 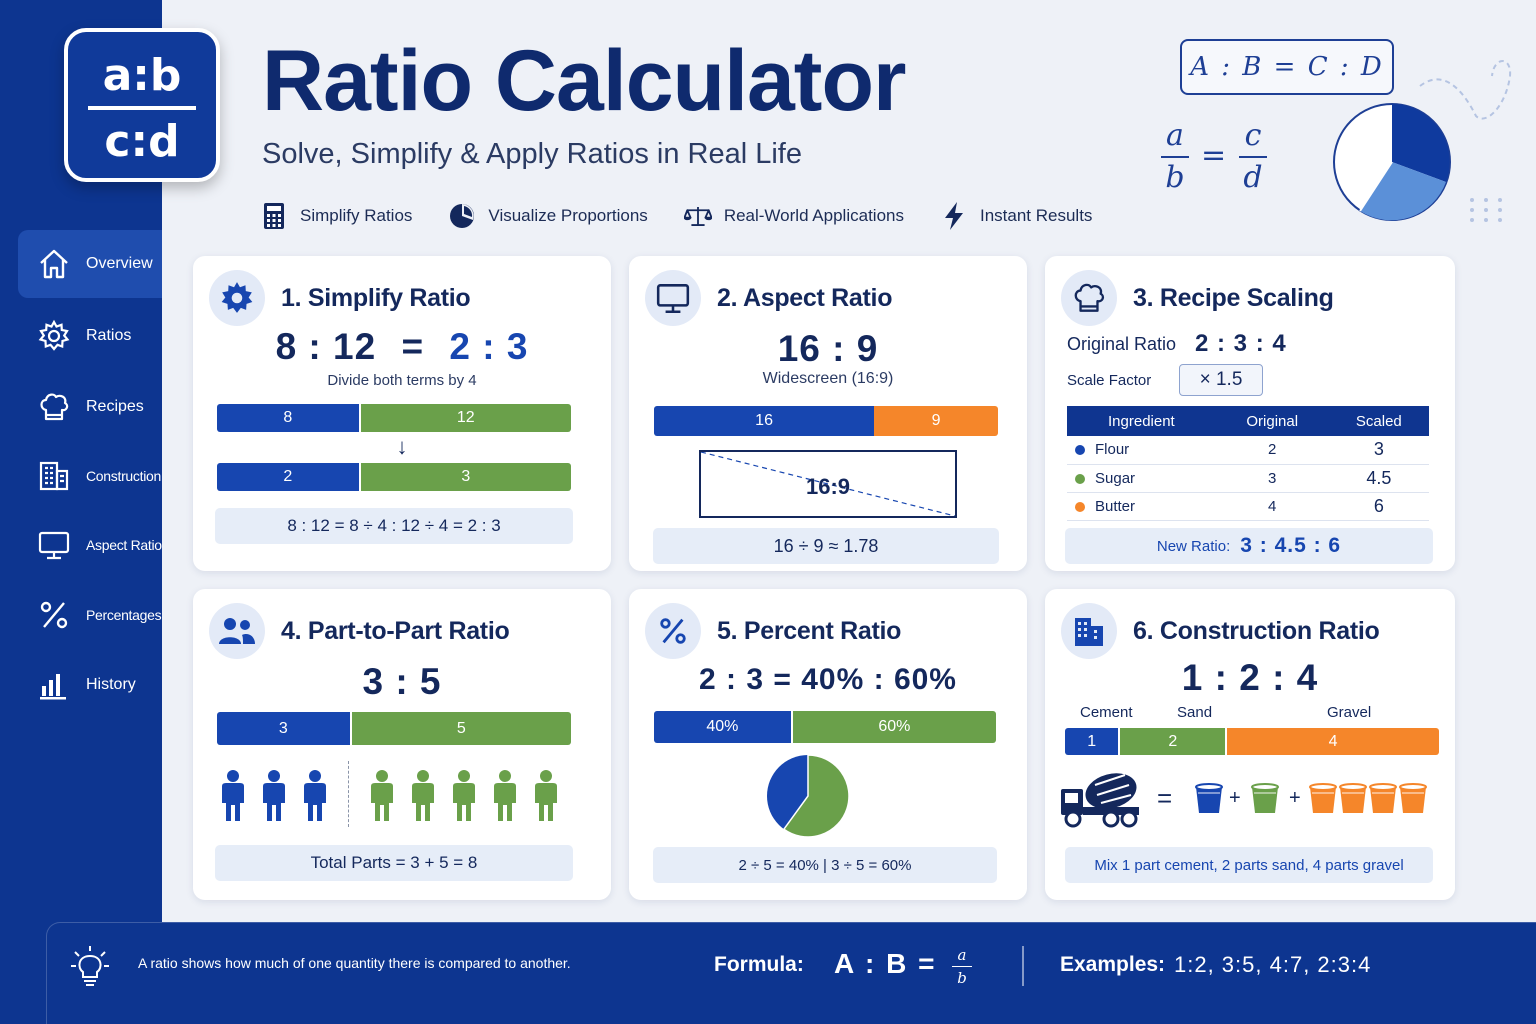 I want to click on app-logo: a:b c:d, so click(x=142, y=105).